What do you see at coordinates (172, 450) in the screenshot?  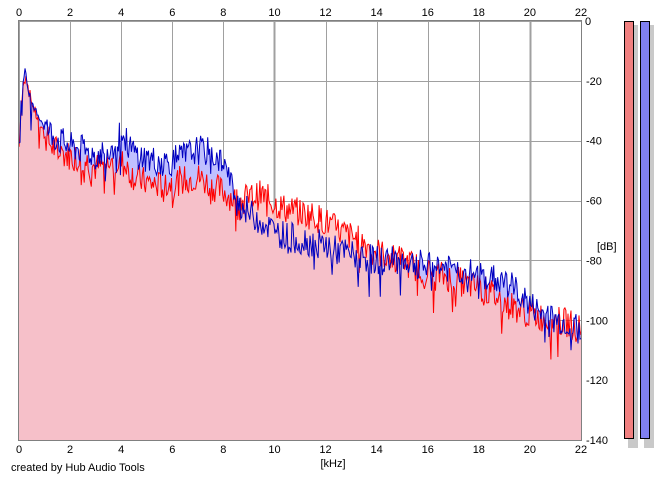 I see `x-tick-label-bottom: 6` at bounding box center [172, 450].